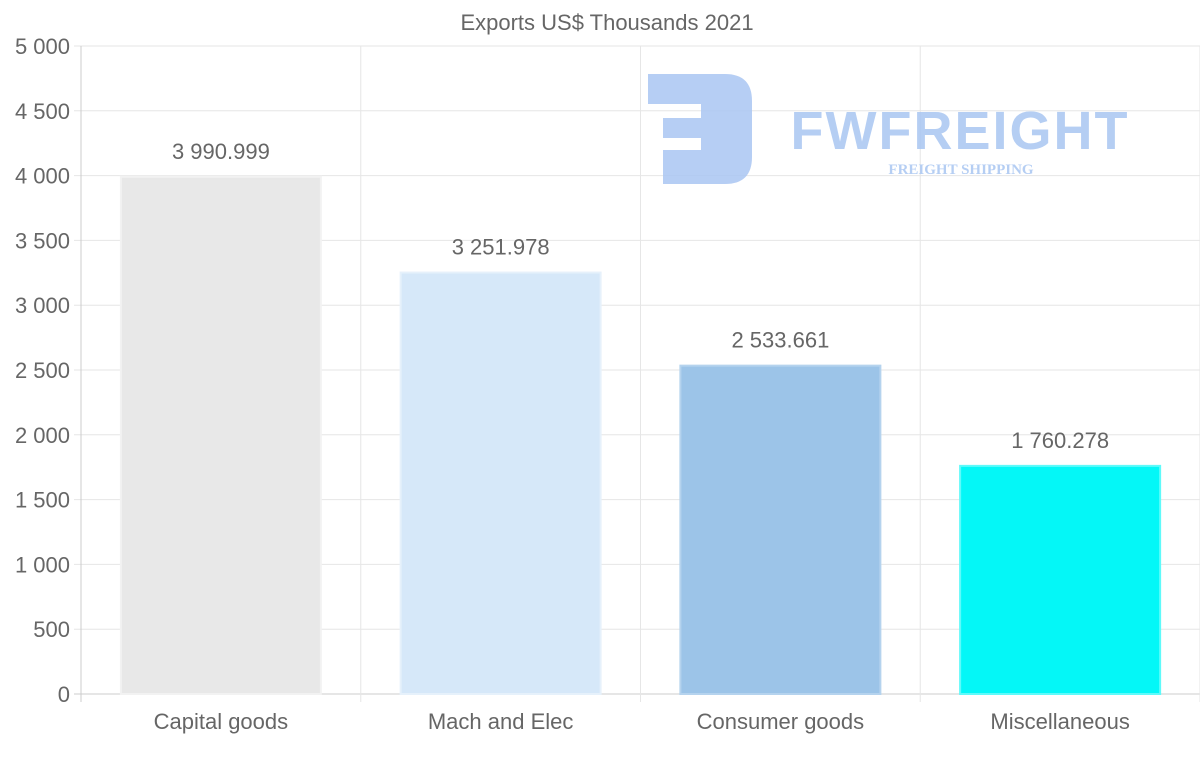 This screenshot has height=763, width=1200. What do you see at coordinates (42, 370) in the screenshot?
I see `y-tick-label: 2 500` at bounding box center [42, 370].